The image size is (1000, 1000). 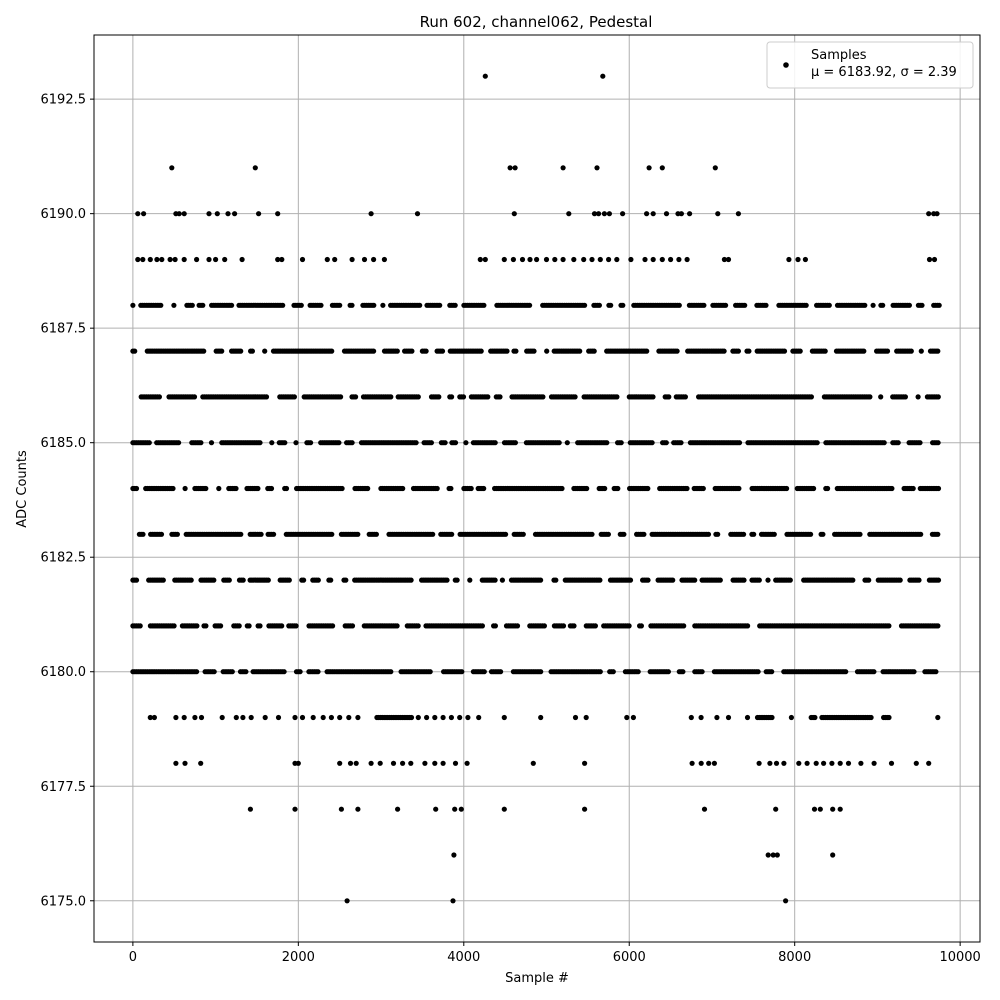 I want to click on x-tick-label: 0, so click(x=133, y=957).